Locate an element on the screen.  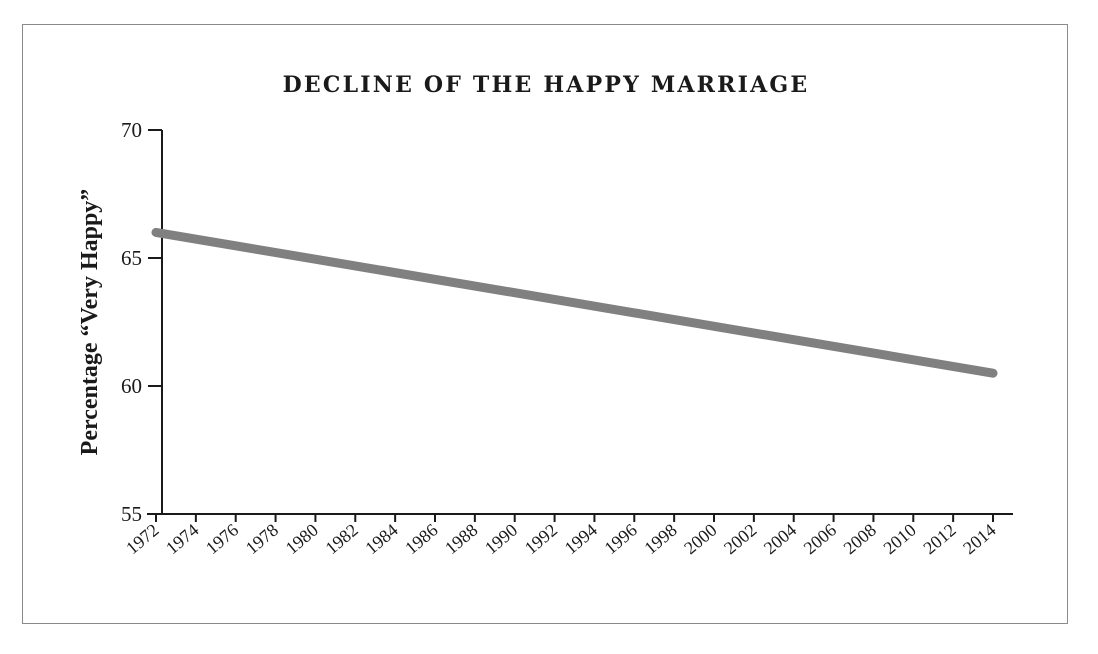
chart-title: DECLINE OF THE HAPPY MARRIAGE is located at coordinates (546, 85).